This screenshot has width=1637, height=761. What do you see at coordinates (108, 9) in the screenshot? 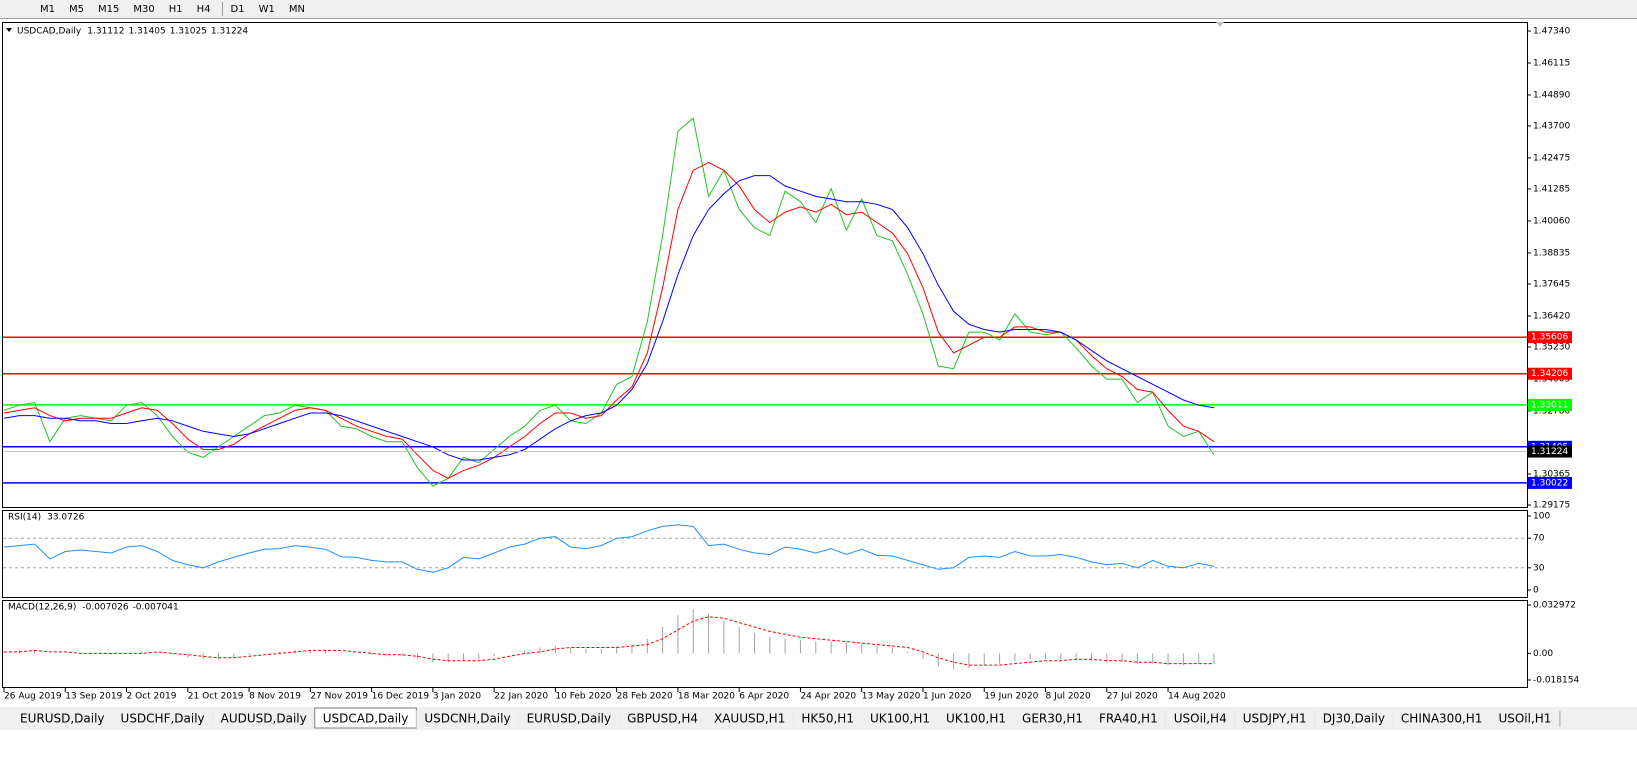
I see `timeframe-button: M15` at bounding box center [108, 9].